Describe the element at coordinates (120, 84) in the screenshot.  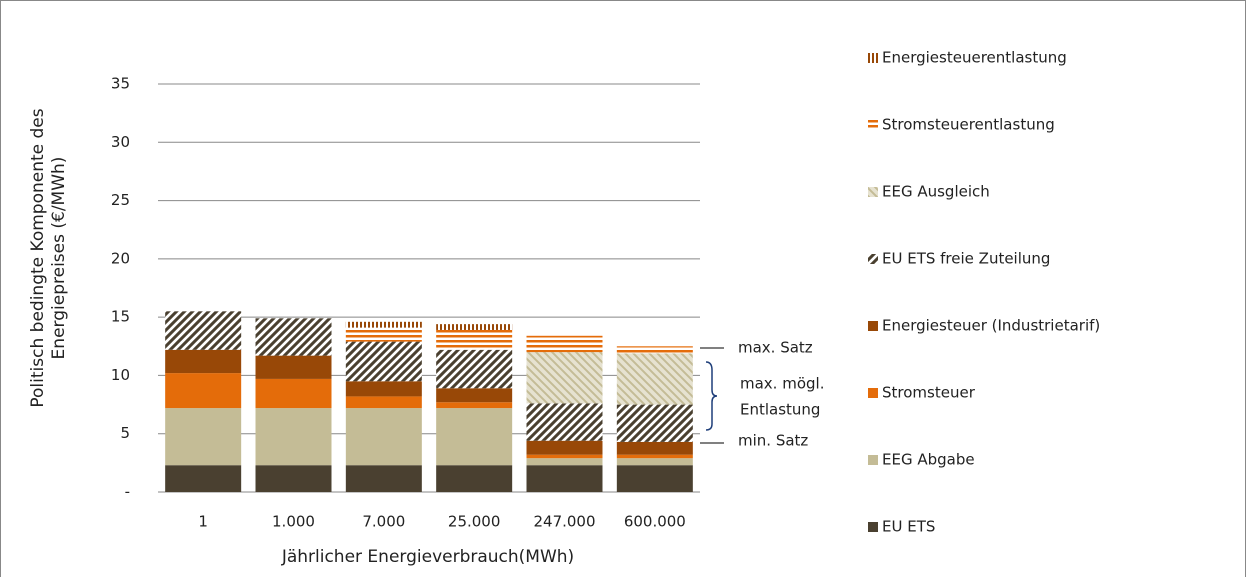
I see `y-tick-label: 35` at that location.